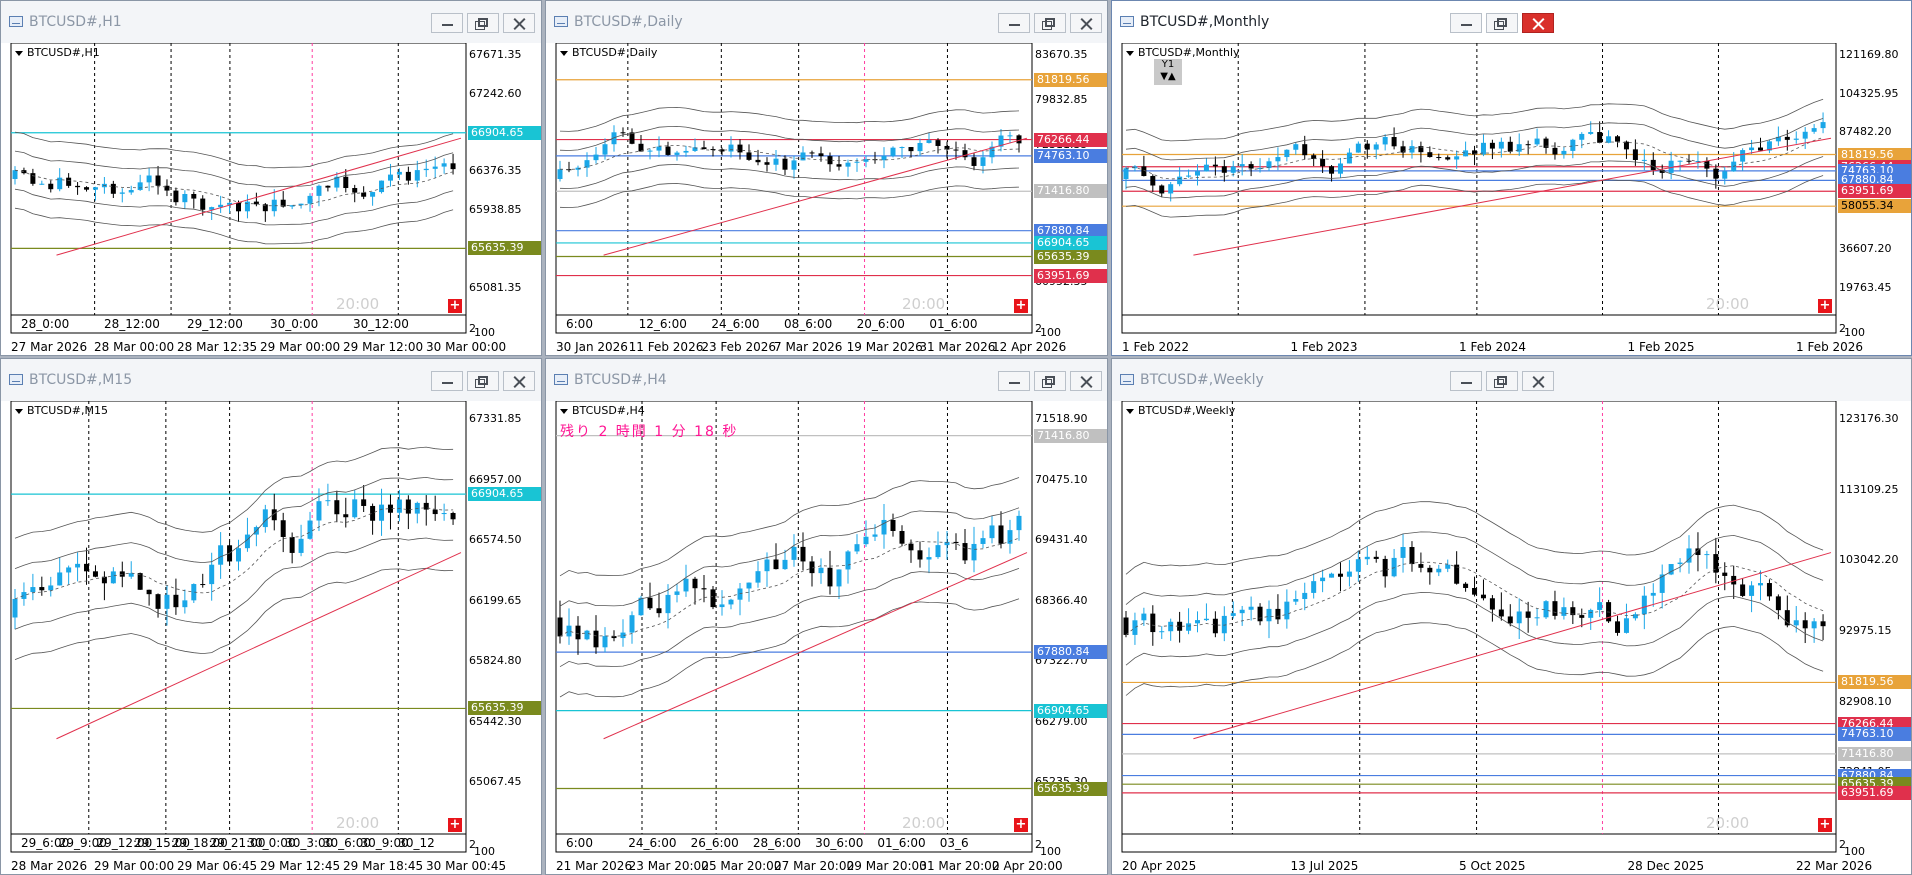 This screenshot has height=875, width=1912. I want to click on symbol-label: BTCUSD#,H1, so click(57, 52).